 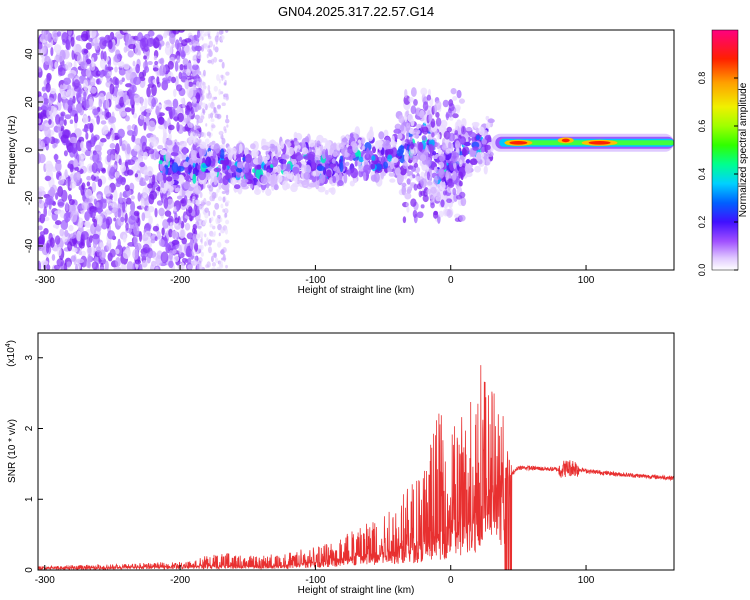 I want to click on y-tick-label: 40, so click(x=29, y=54).